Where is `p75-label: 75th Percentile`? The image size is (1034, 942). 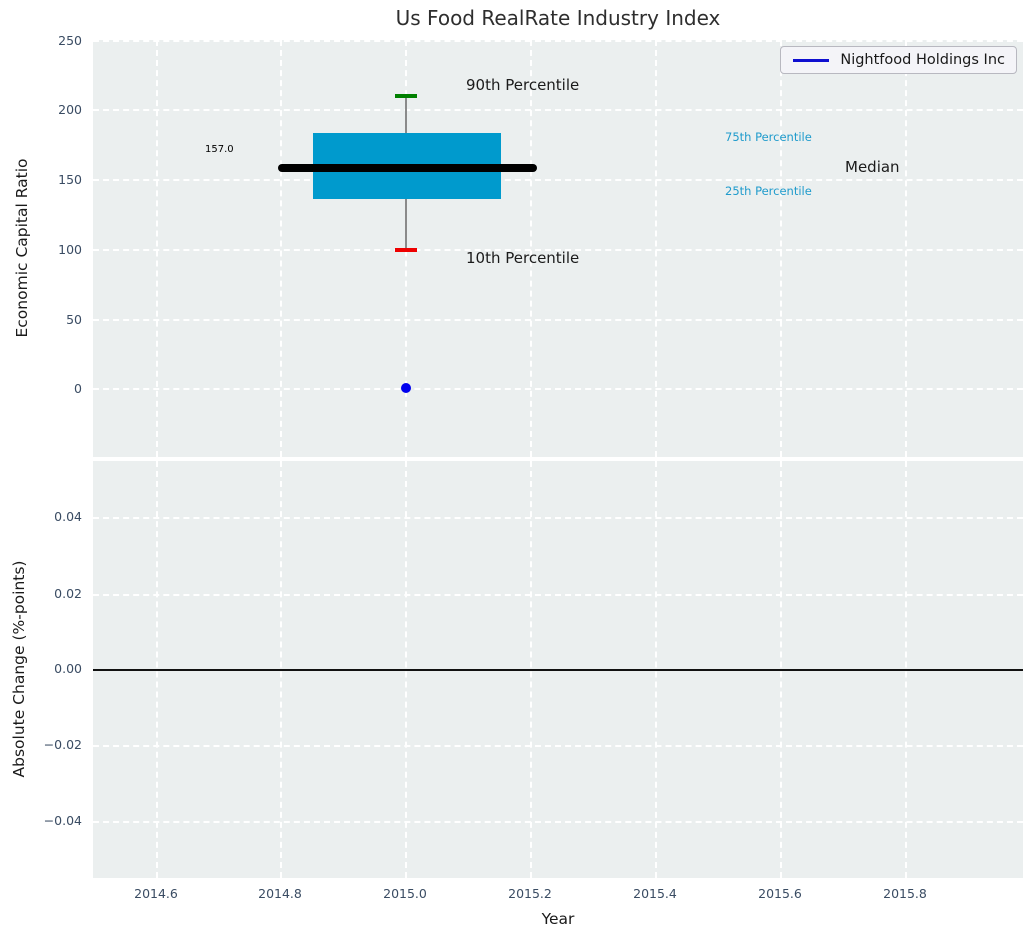 p75-label: 75th Percentile is located at coordinates (768, 137).